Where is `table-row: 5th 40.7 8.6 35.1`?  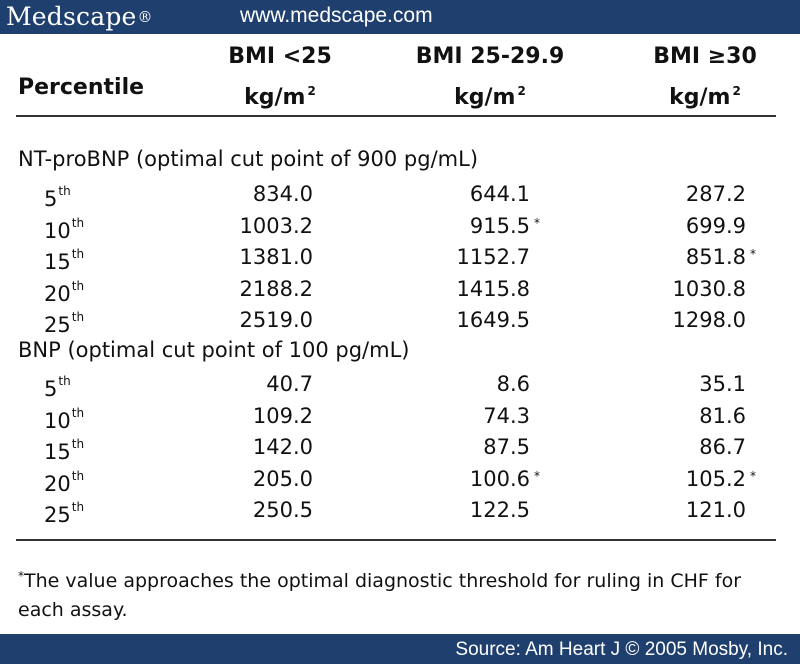
table-row: 5th 40.7 8.6 35.1 is located at coordinates (400, 383).